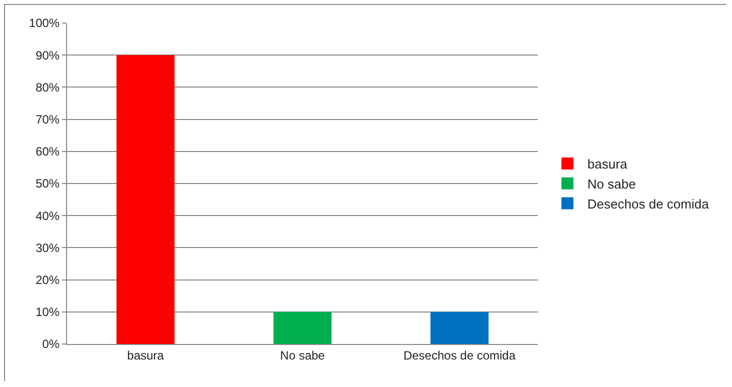 This screenshot has width=732, height=387. What do you see at coordinates (611, 184) in the screenshot?
I see `legend-label: No sabe` at bounding box center [611, 184].